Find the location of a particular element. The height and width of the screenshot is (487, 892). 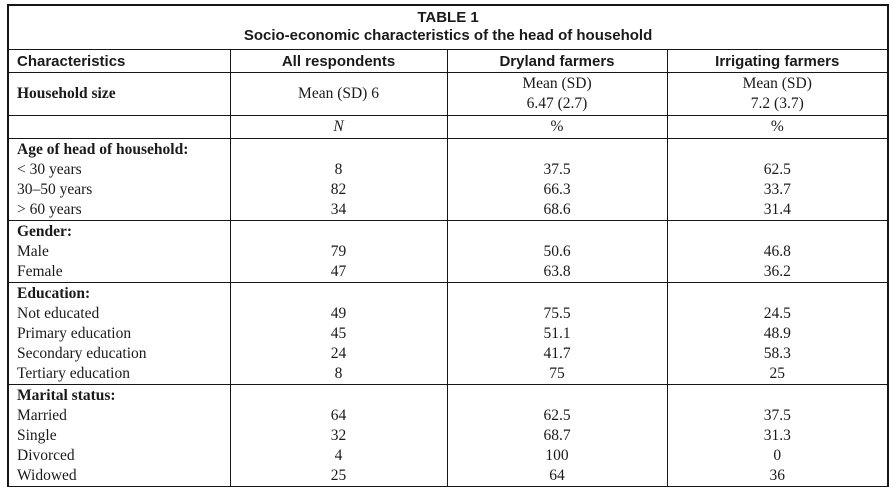

row-label: 30–50 years is located at coordinates (119, 190).